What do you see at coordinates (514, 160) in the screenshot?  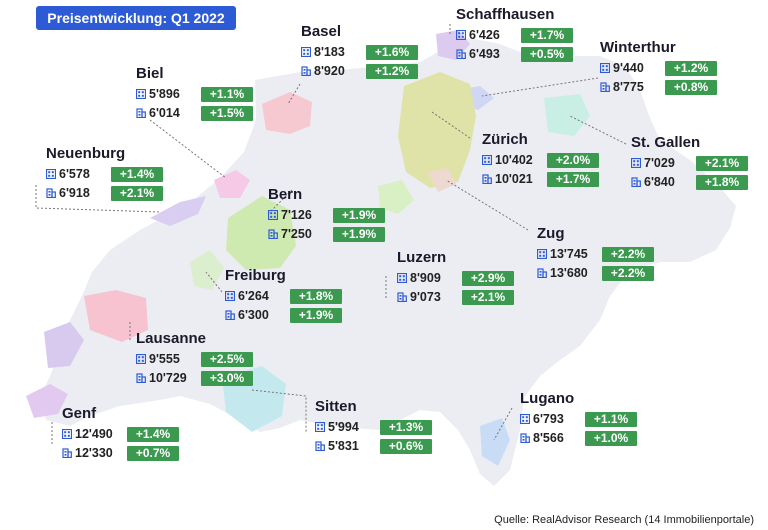 I see `apartment-price: 10'402` at bounding box center [514, 160].